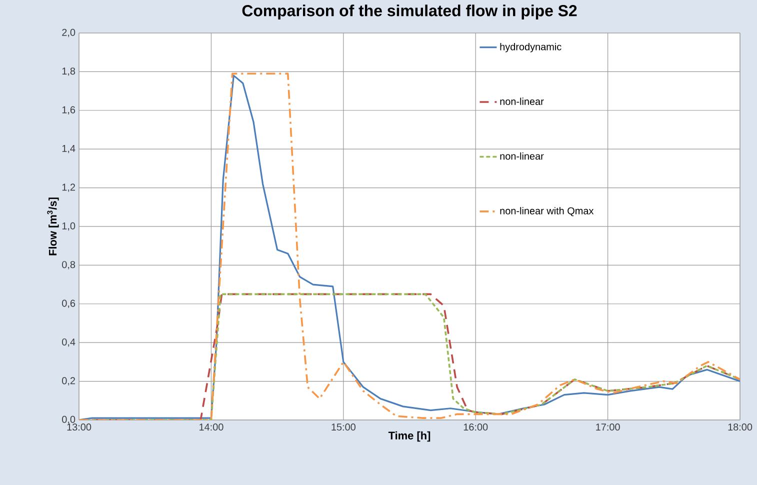 The image size is (757, 485). I want to click on x-tick-label: 16:00, so click(476, 427).